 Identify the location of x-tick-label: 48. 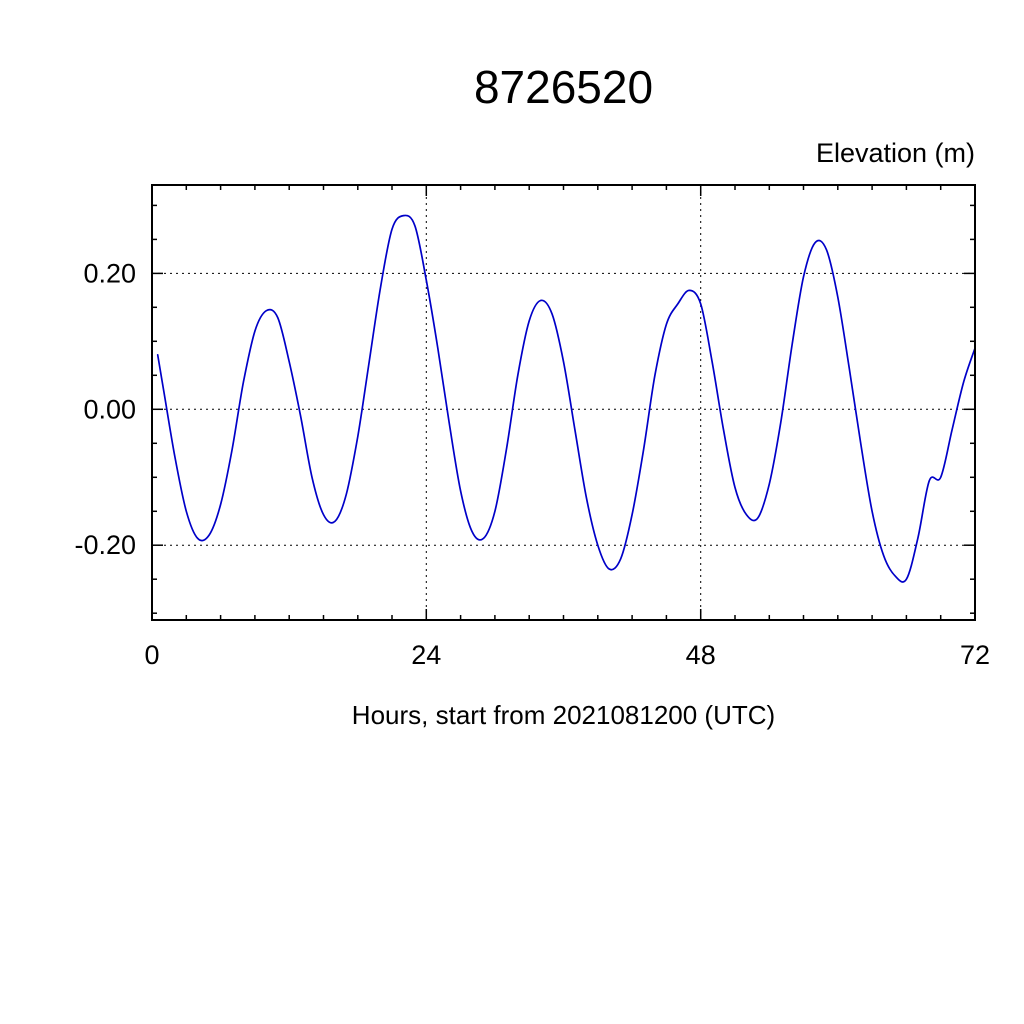
(701, 655).